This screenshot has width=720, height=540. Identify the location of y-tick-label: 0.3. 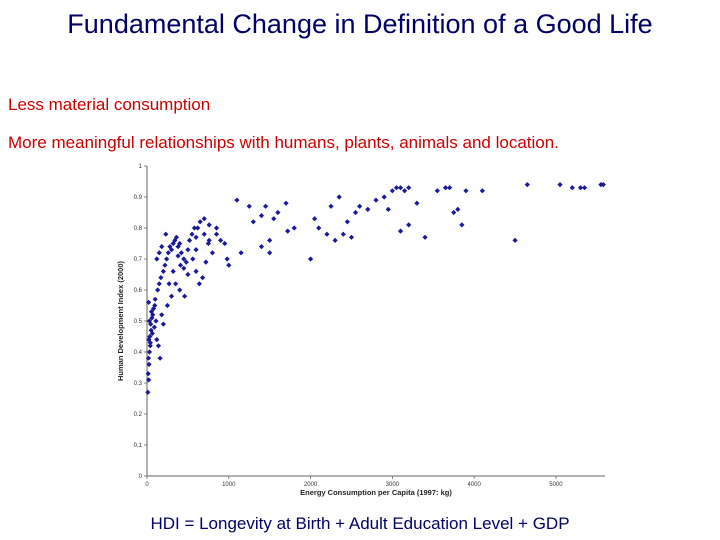
(138, 384).